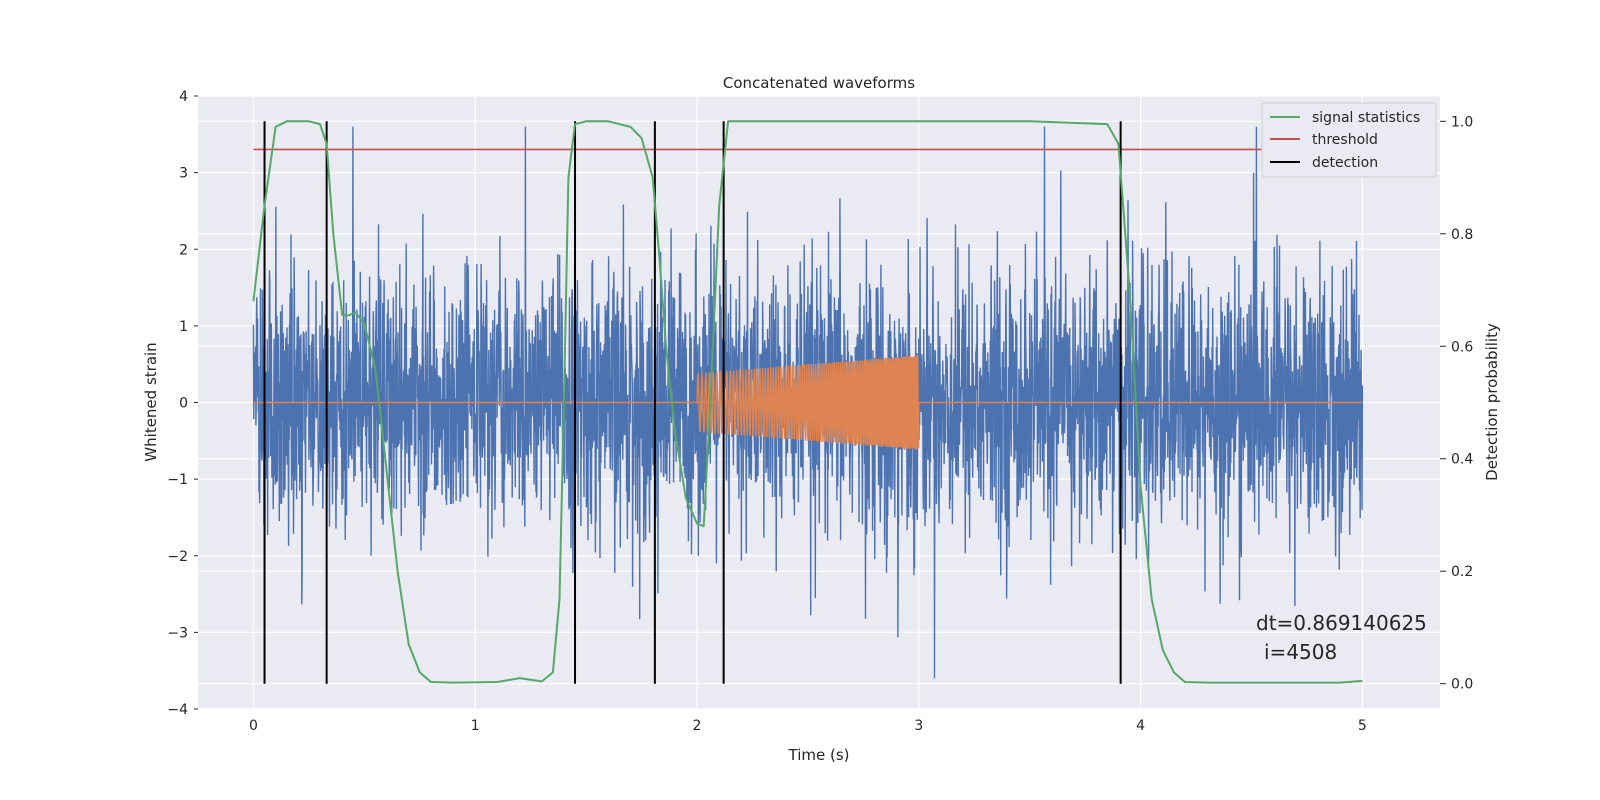 The height and width of the screenshot is (800, 1600). I want to click on x-tick-label: 3, so click(918, 726).